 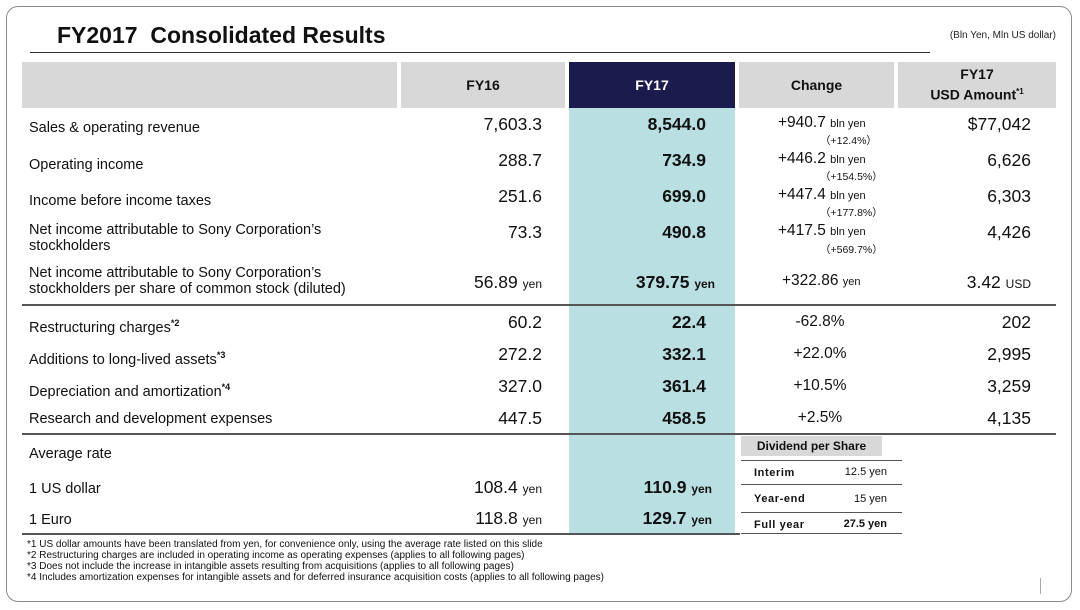 What do you see at coordinates (662, 282) in the screenshot?
I see `fy17-amount: 379.75` at bounding box center [662, 282].